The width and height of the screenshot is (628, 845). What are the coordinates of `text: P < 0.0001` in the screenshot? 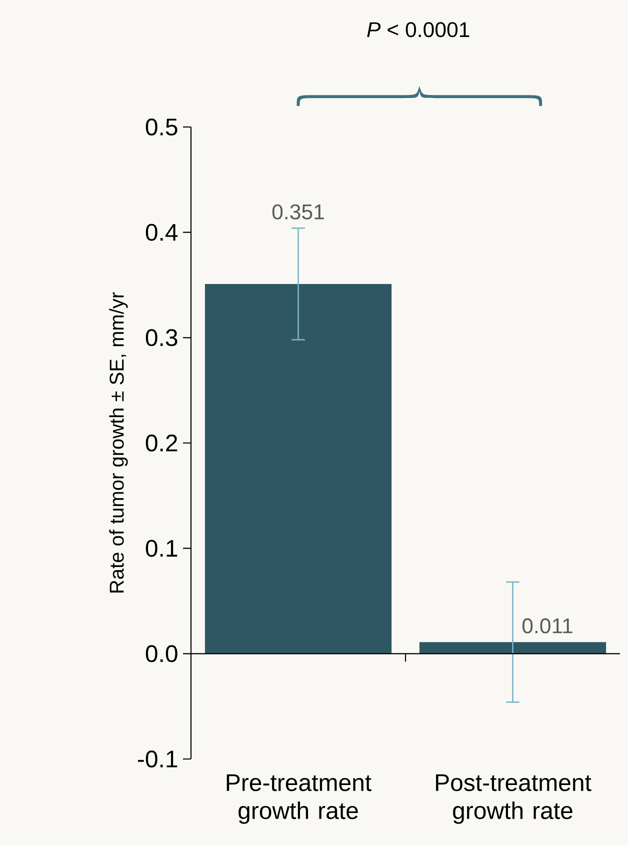 It's located at (418, 30).